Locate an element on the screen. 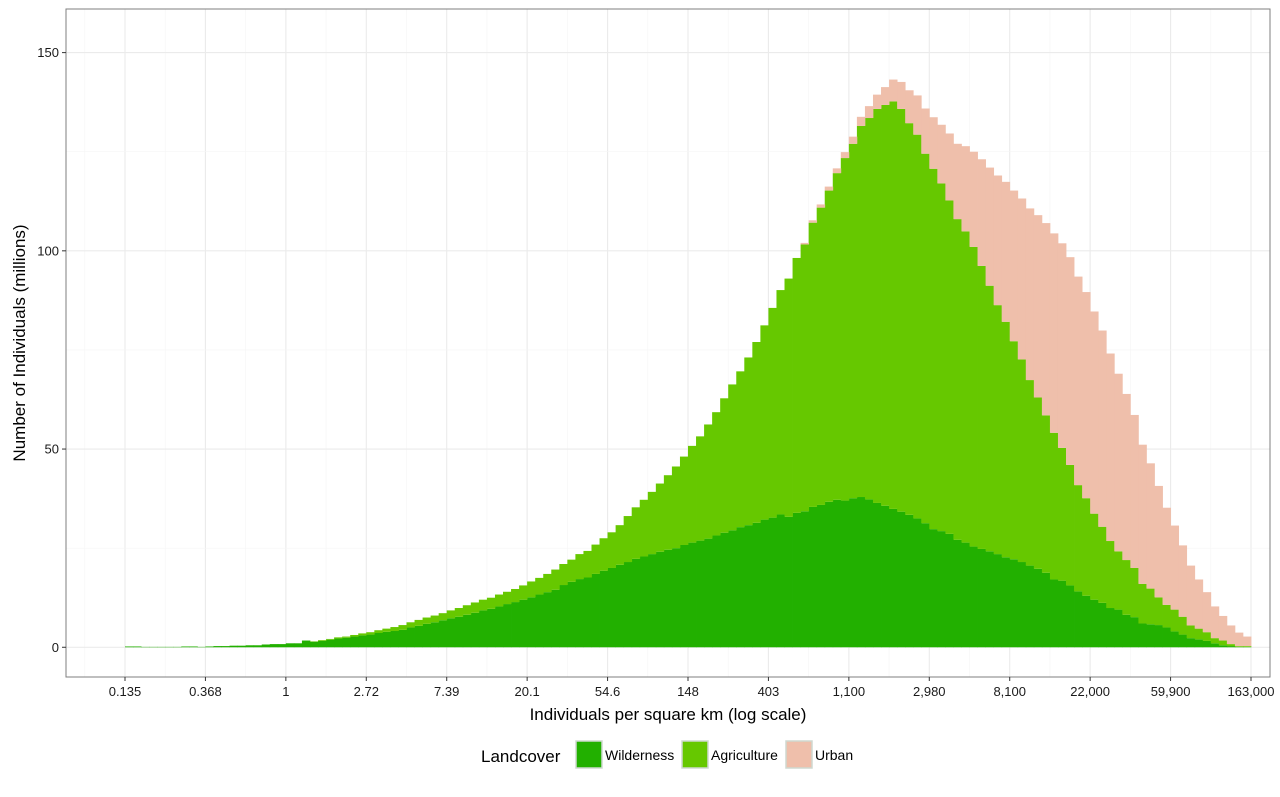  legend-label-wilderness: Wilderness is located at coordinates (639, 755).